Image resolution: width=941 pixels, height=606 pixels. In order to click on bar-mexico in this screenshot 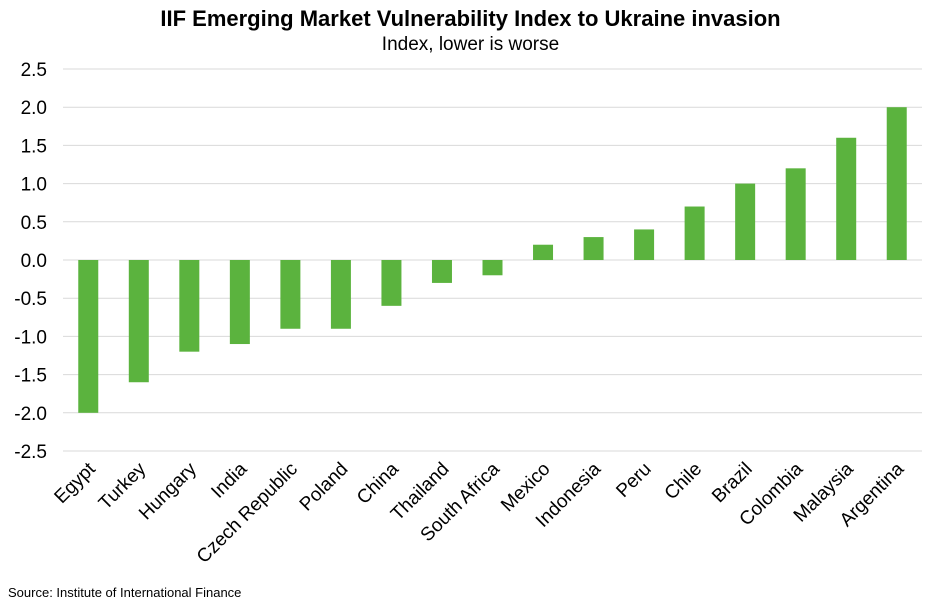, I will do `click(543, 252)`.